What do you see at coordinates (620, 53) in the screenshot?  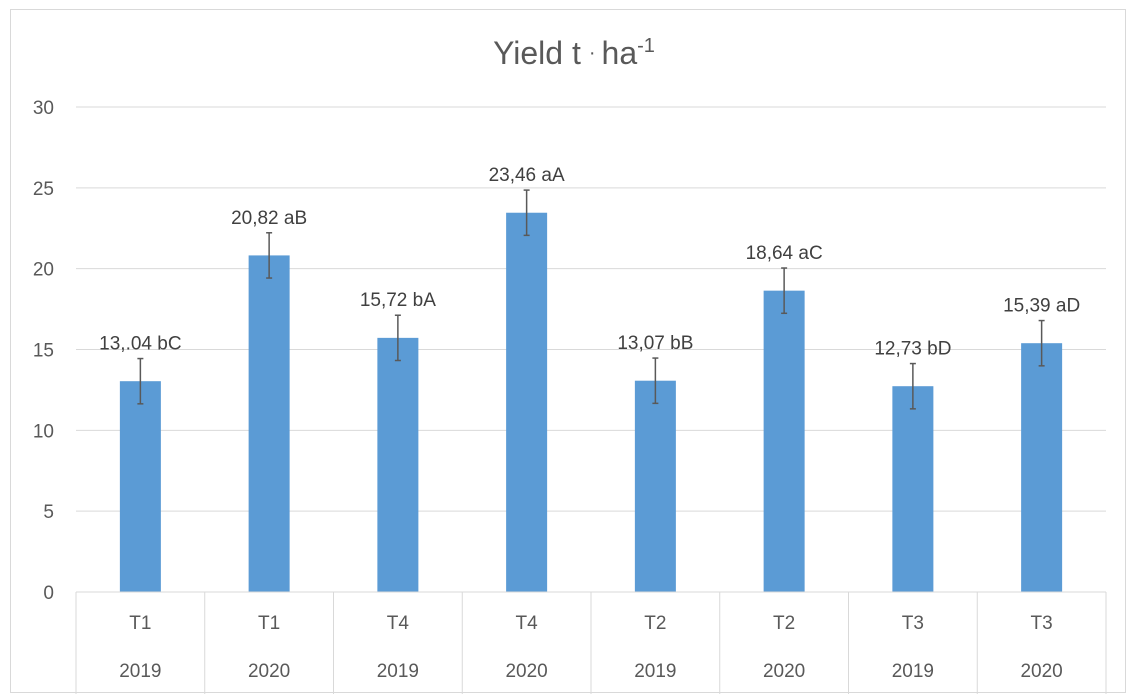 I see `title-unit: ha` at bounding box center [620, 53].